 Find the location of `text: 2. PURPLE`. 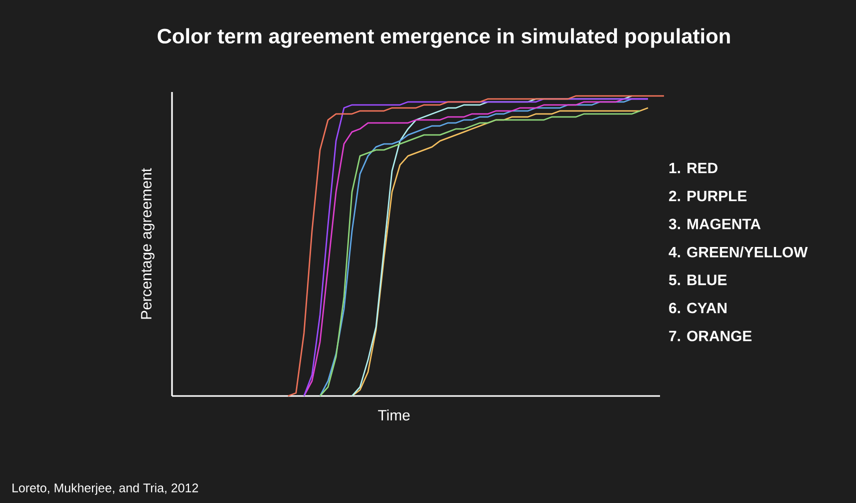

text: 2. PURPLE is located at coordinates (708, 196).